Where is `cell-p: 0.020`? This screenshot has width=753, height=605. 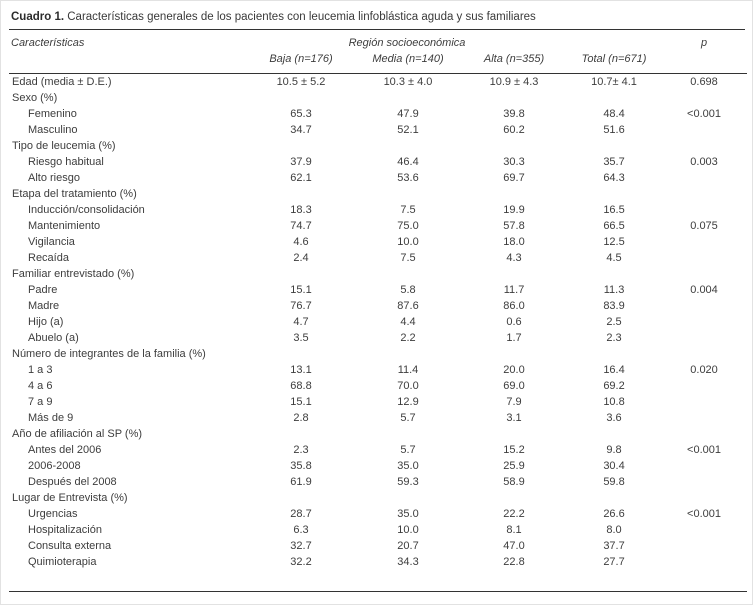
cell-p: 0.020 is located at coordinates (704, 369).